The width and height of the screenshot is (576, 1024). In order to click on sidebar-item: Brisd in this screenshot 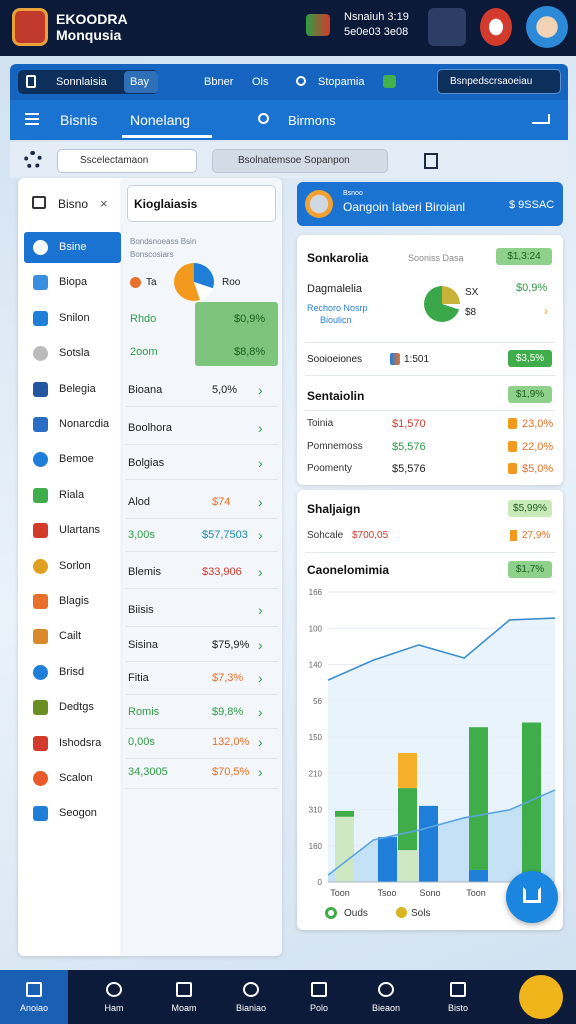, I will do `click(72, 671)`.